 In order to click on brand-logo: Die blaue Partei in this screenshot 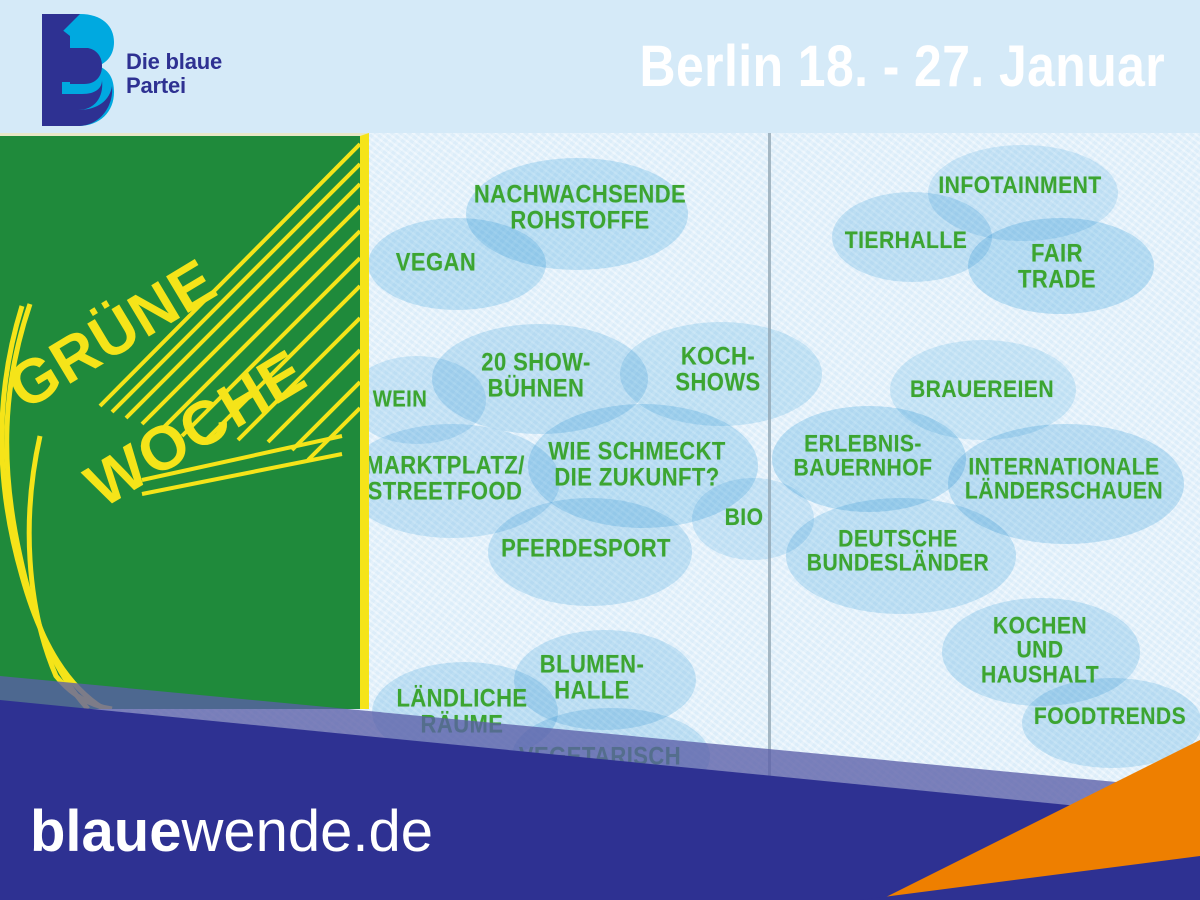, I will do `click(167, 70)`.